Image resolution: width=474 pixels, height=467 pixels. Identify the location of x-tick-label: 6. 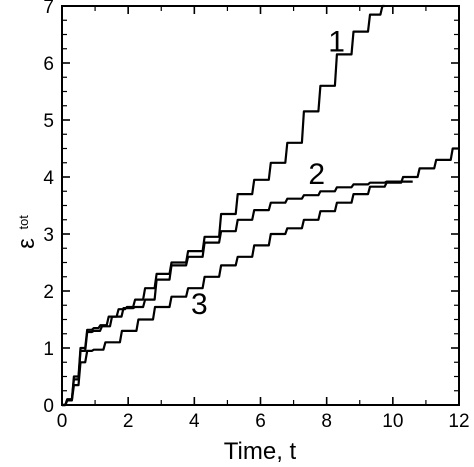
(260, 421).